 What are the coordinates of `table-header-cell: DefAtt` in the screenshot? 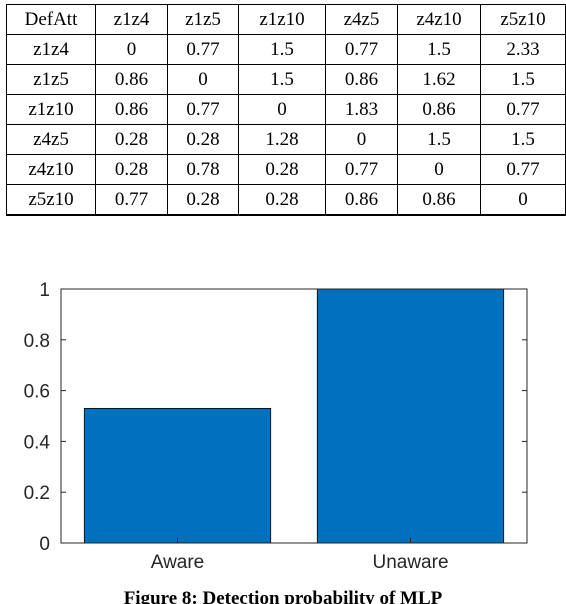 It's located at (51, 19).